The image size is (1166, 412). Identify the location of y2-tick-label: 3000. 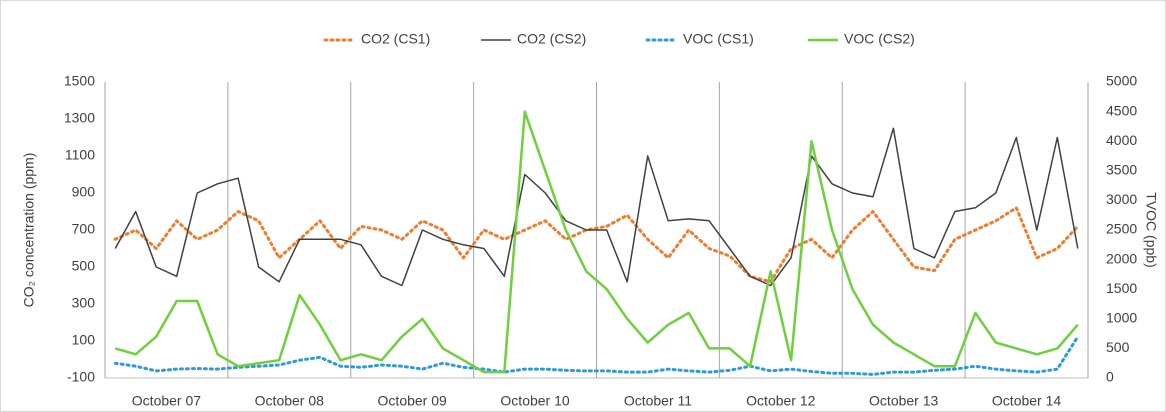
(1121, 199).